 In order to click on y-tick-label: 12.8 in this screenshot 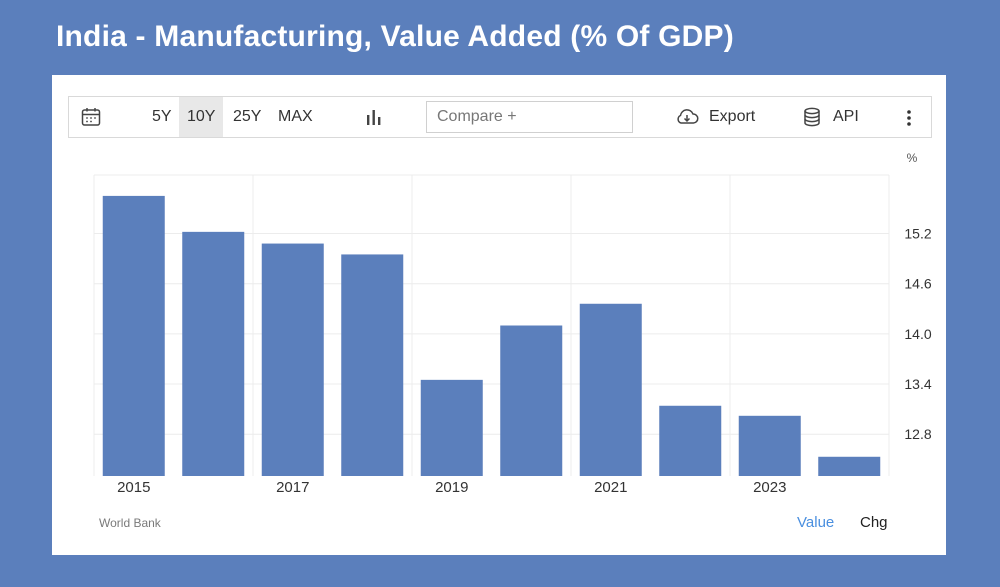, I will do `click(917, 434)`.